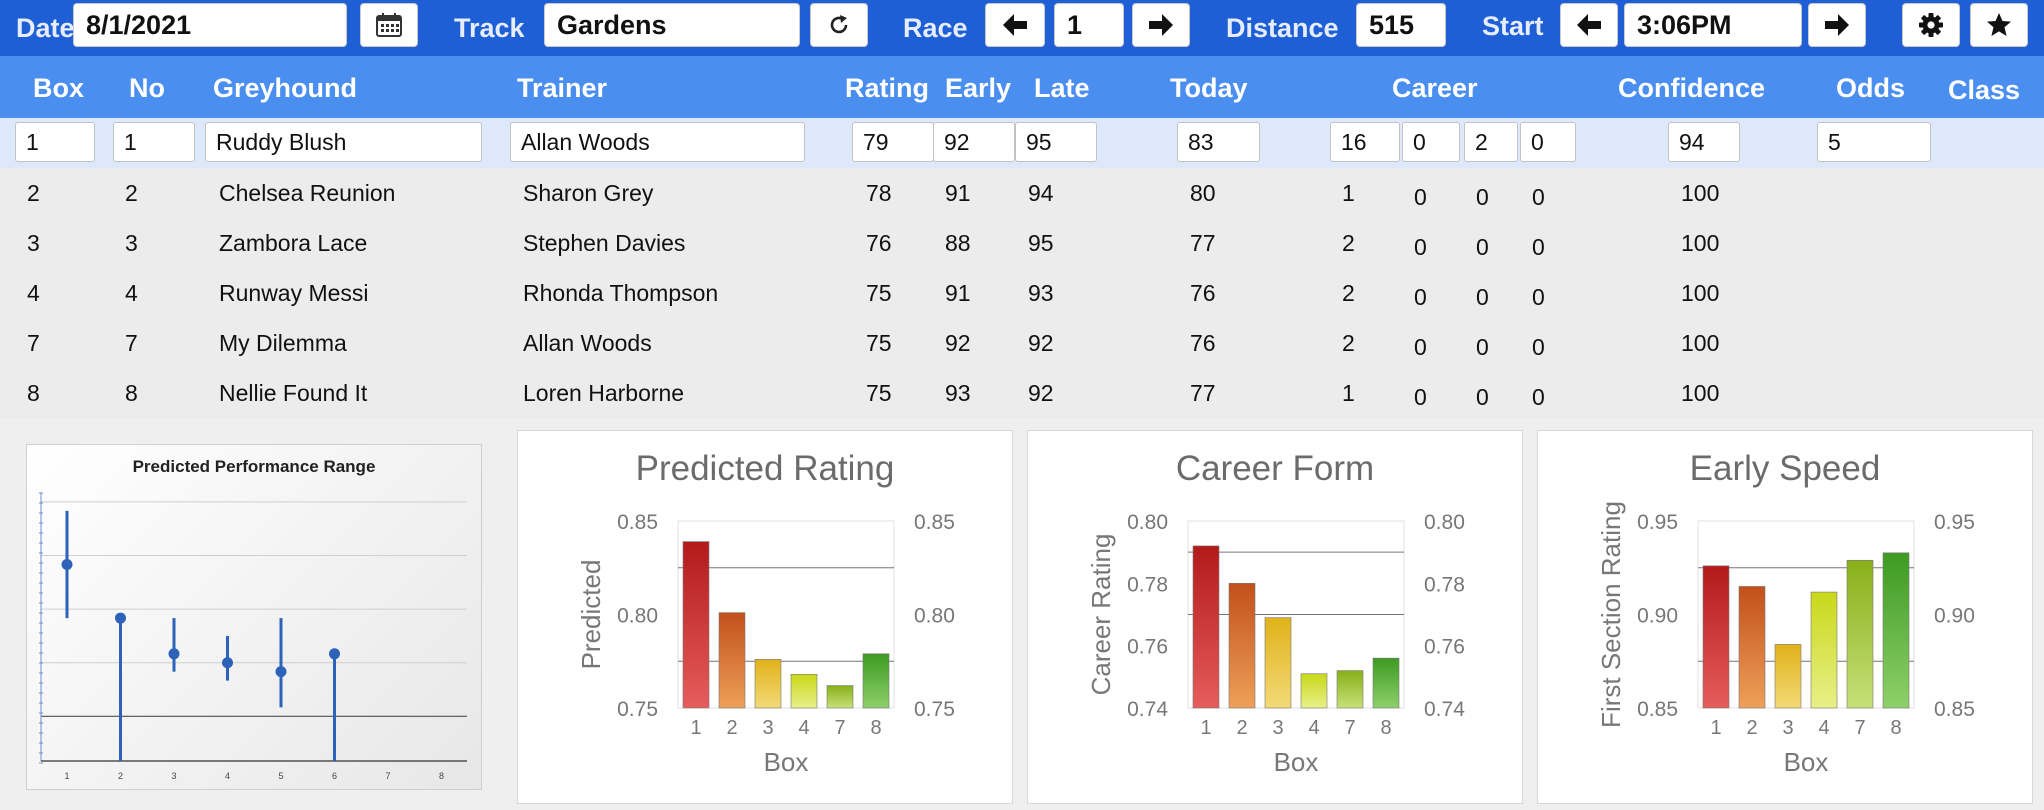  I want to click on no-input: 1, so click(154, 142).